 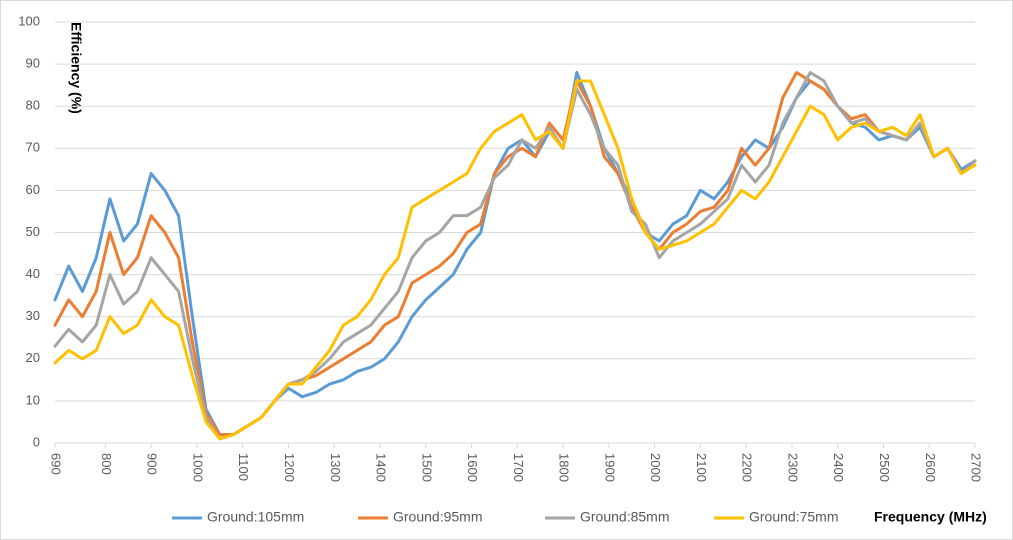 What do you see at coordinates (33, 399) in the screenshot?
I see `y-tick-label: 10` at bounding box center [33, 399].